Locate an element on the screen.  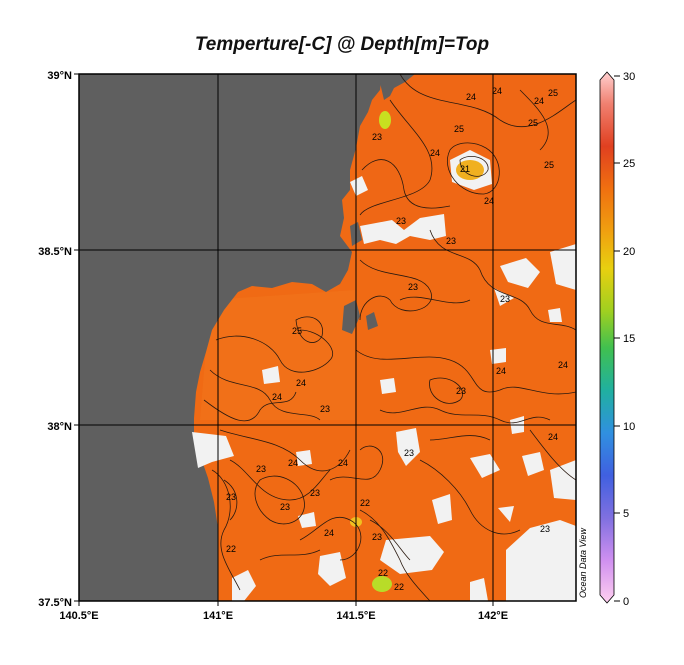
lat-tick-label: 39°N is located at coordinates (59, 76).